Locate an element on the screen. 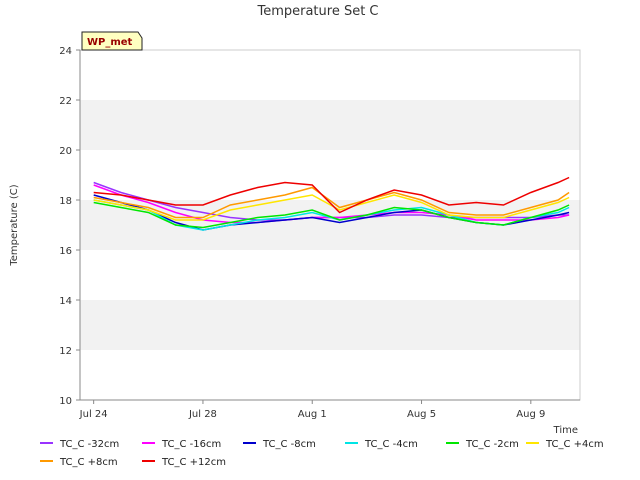  x-tick-label: Aug 5 is located at coordinates (421, 414).